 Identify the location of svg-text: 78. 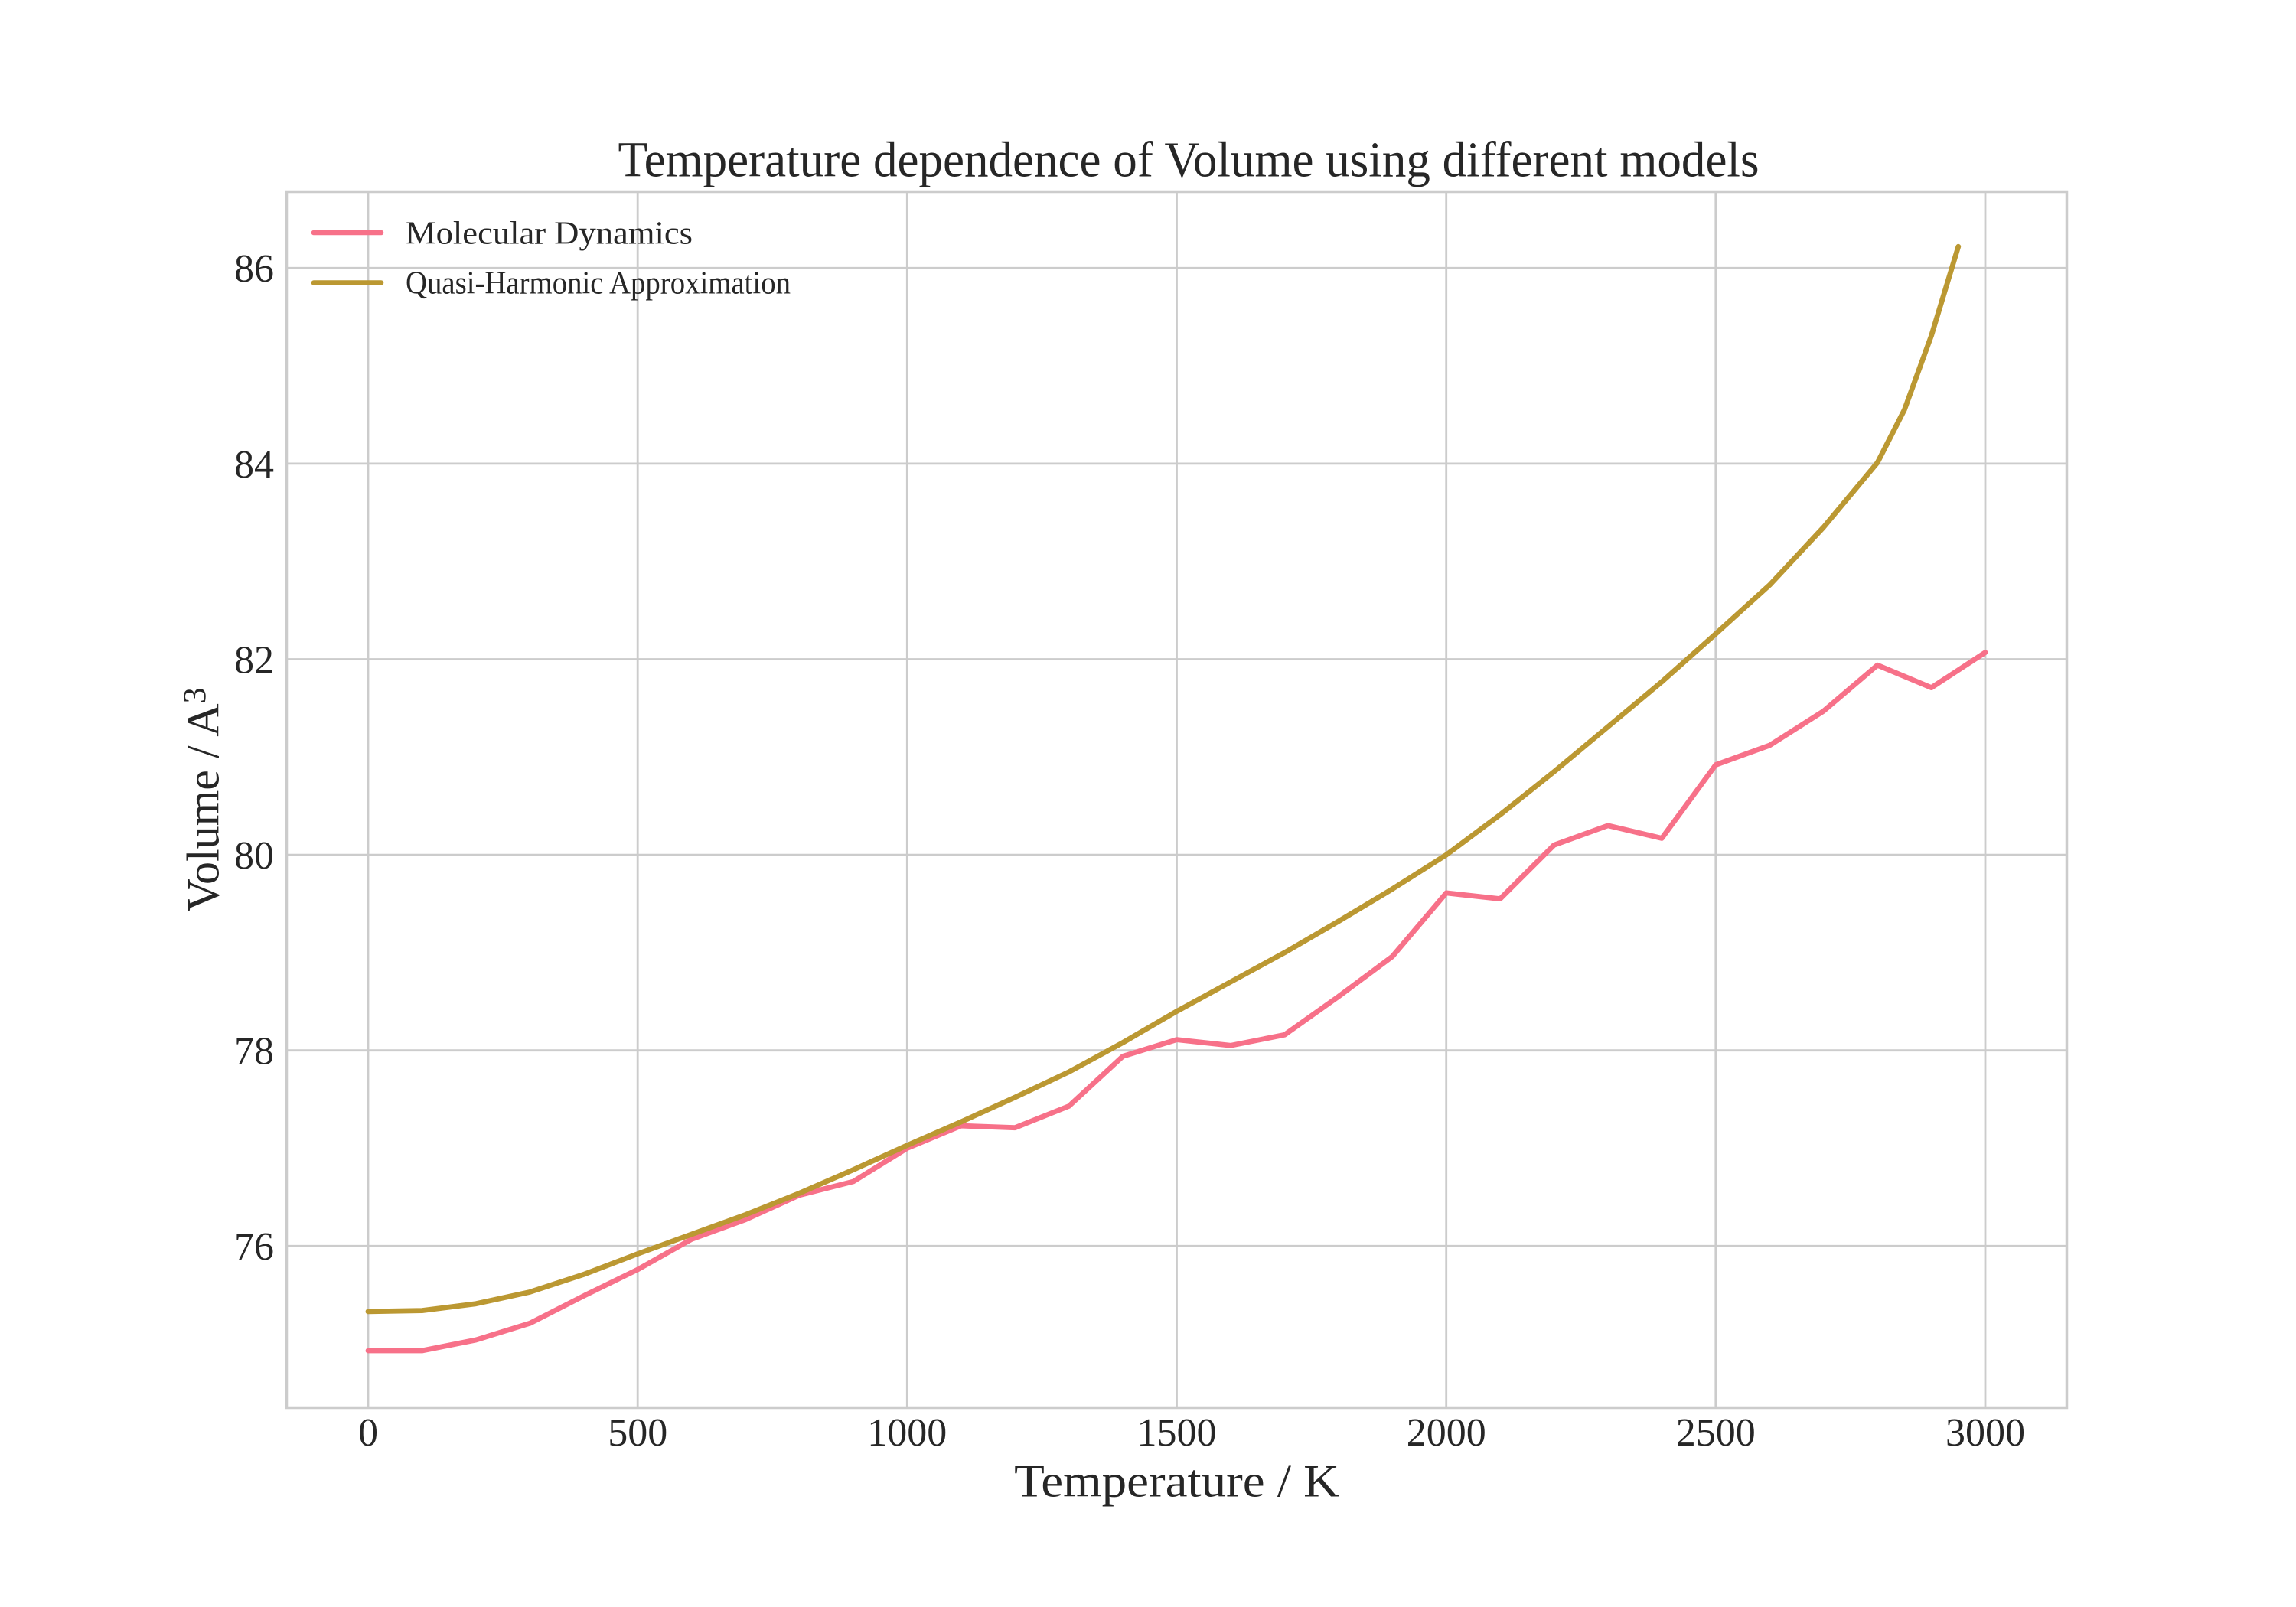
(254, 1052).